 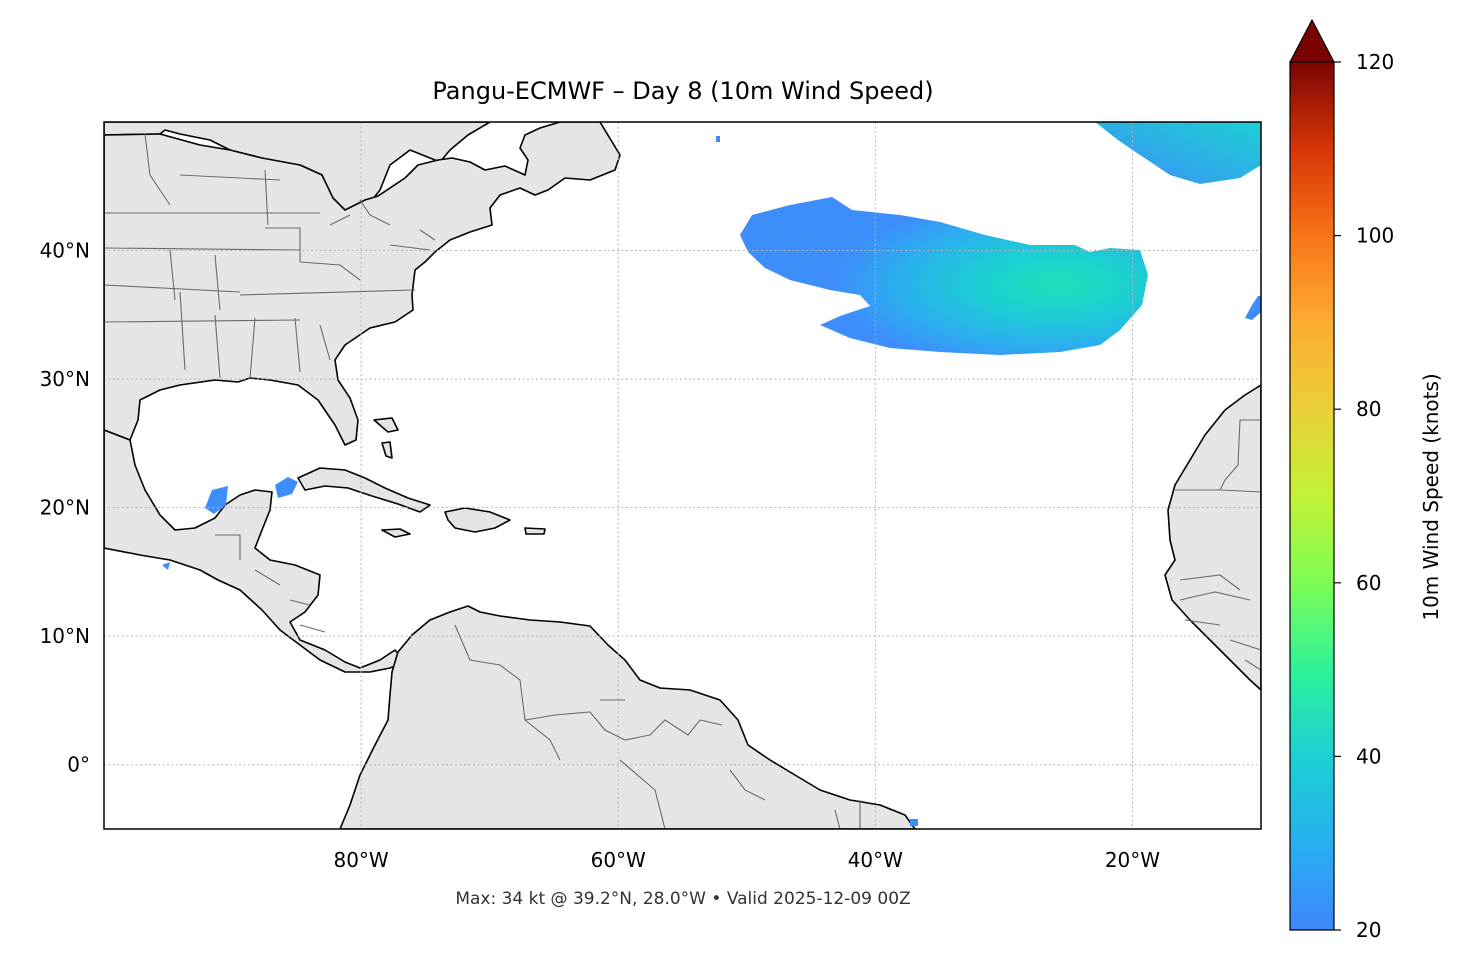 What do you see at coordinates (1368, 583) in the screenshot?
I see `colorbar-tick-label: 60` at bounding box center [1368, 583].